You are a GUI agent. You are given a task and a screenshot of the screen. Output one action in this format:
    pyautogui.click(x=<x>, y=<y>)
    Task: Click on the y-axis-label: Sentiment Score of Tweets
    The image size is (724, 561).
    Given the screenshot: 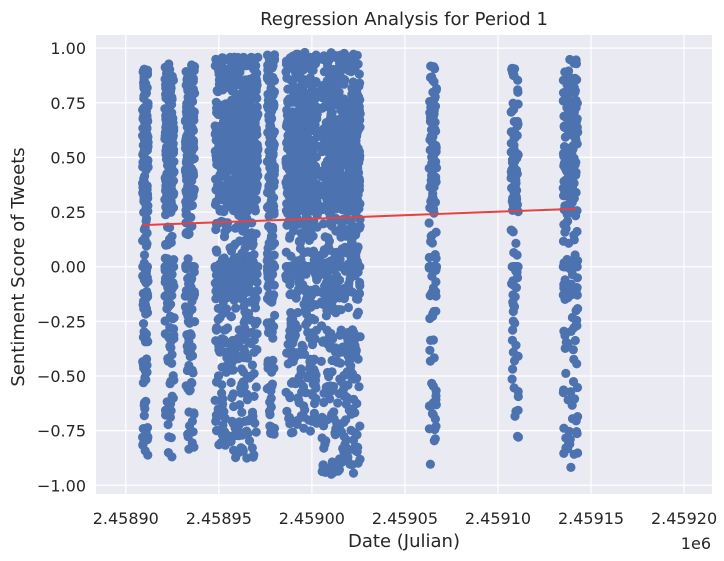 What is the action you would take?
    pyautogui.click(x=18, y=266)
    